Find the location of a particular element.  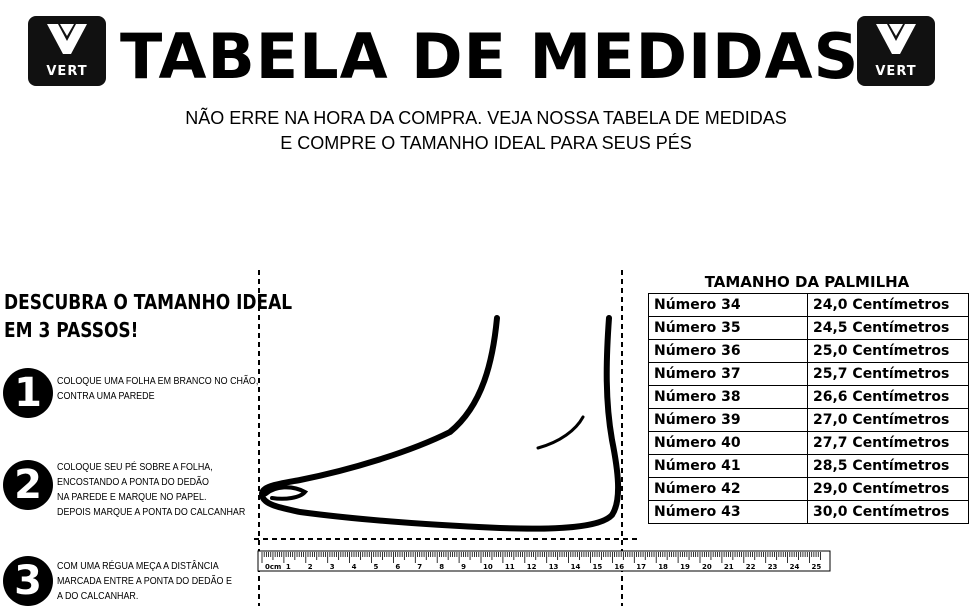

ruler-label: 11 is located at coordinates (510, 567).